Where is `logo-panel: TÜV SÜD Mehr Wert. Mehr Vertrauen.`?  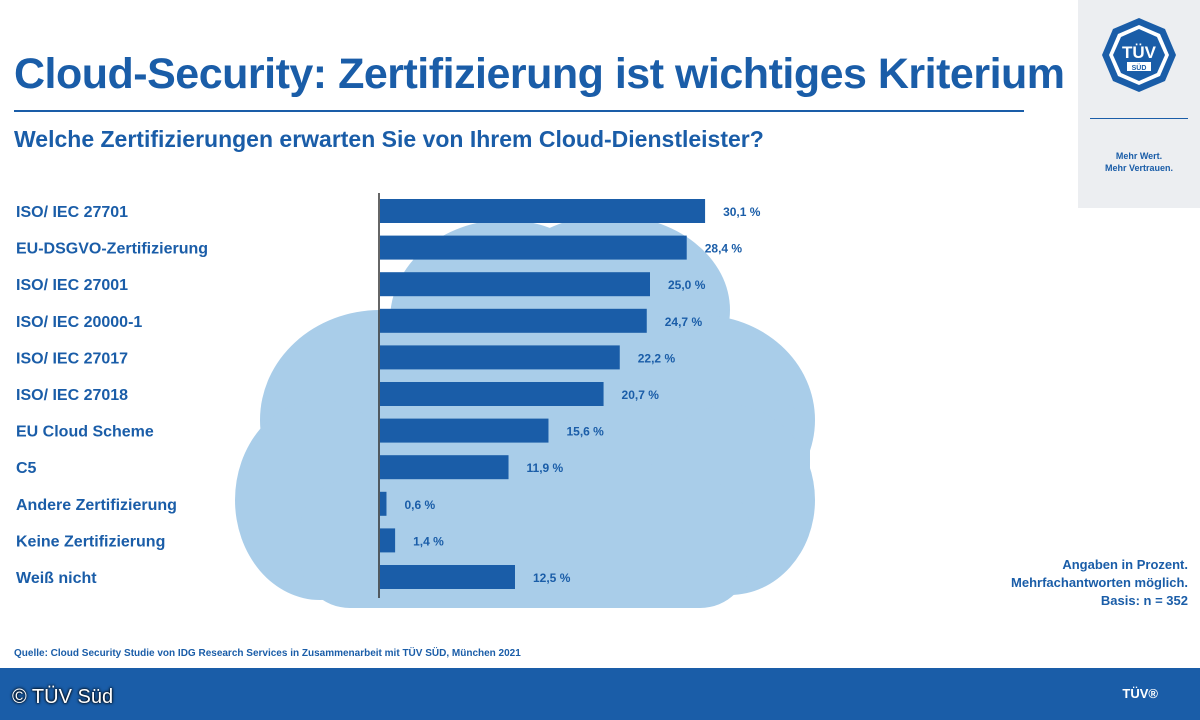 logo-panel: TÜV SÜD Mehr Wert. Mehr Vertrauen. is located at coordinates (1139, 104).